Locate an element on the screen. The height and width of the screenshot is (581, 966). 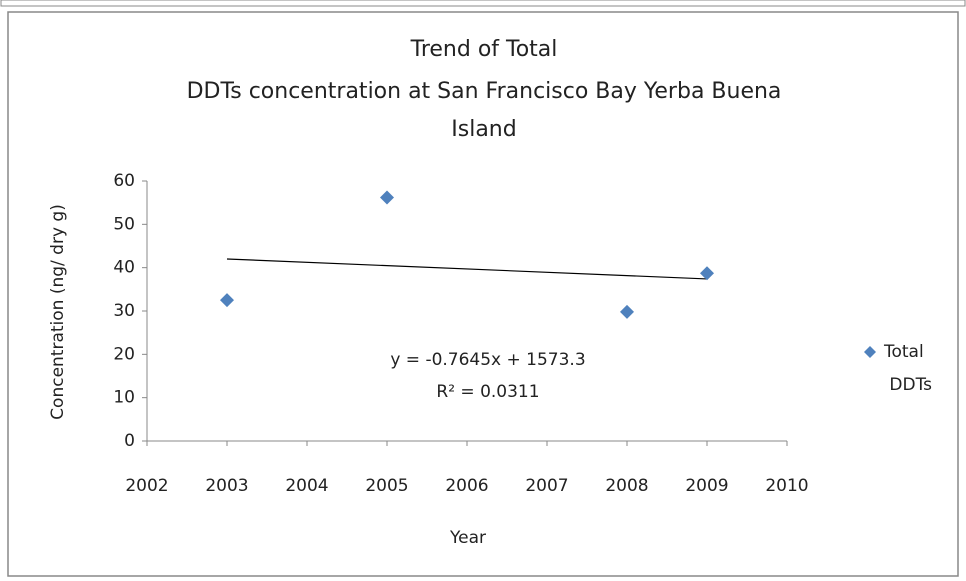
trendline-equation: y = -0.7645x + 1573.3 is located at coordinates (487, 360).